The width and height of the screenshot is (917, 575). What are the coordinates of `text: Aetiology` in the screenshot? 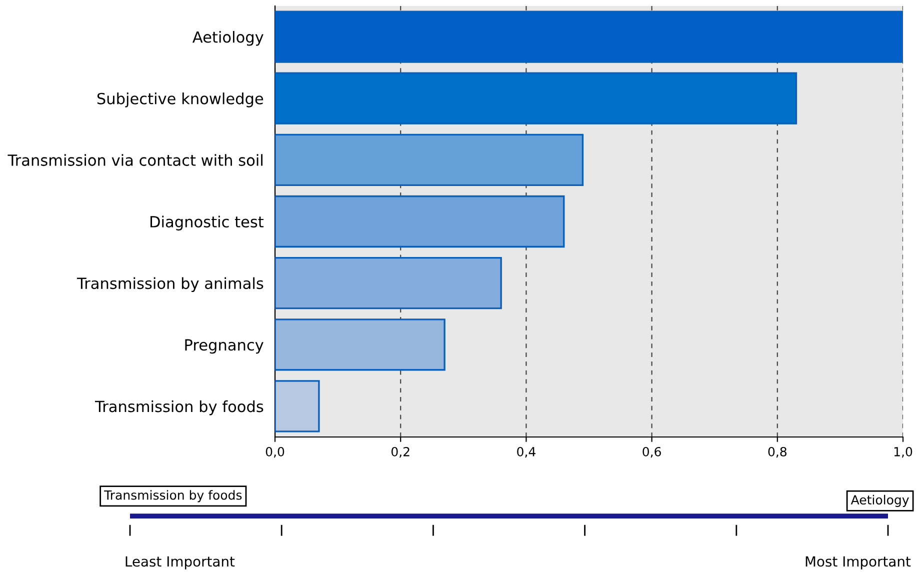 It's located at (879, 500).